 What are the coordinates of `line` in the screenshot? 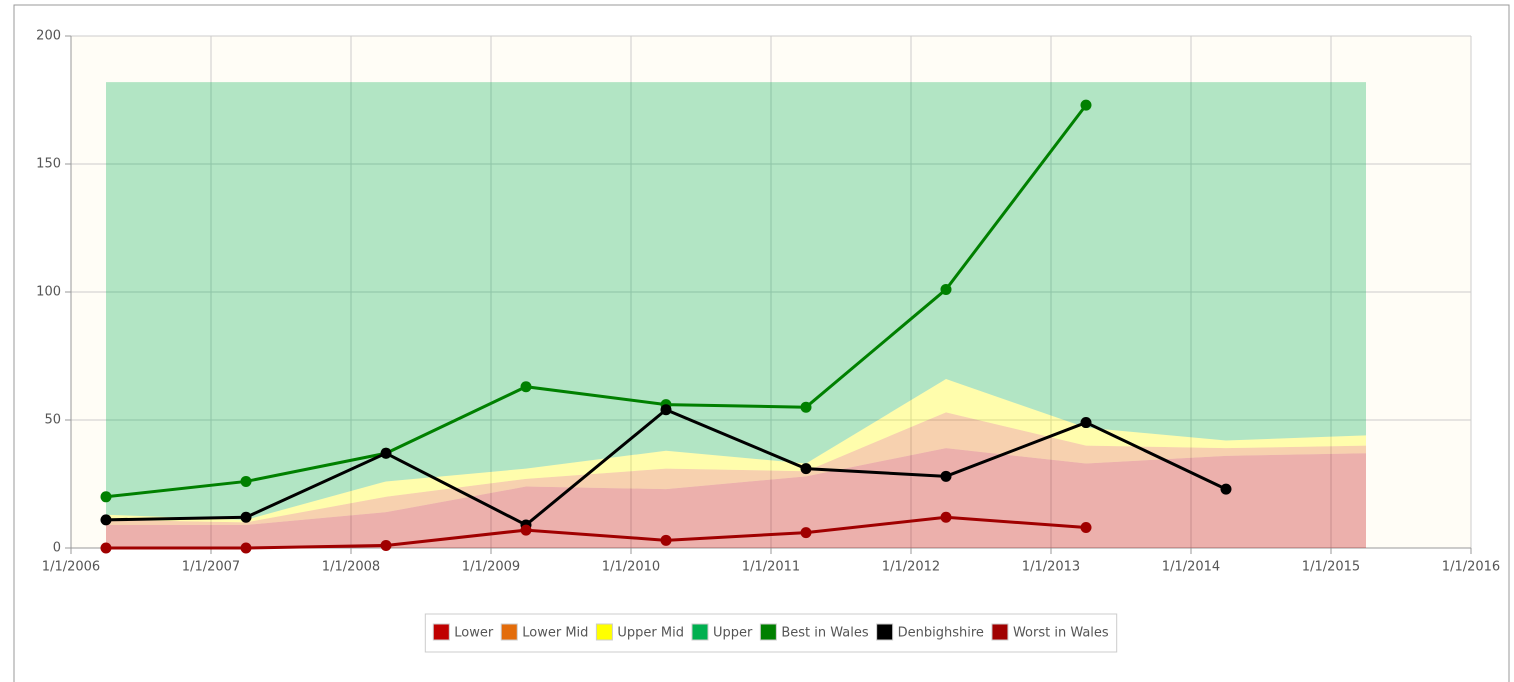 It's located at (596, 532).